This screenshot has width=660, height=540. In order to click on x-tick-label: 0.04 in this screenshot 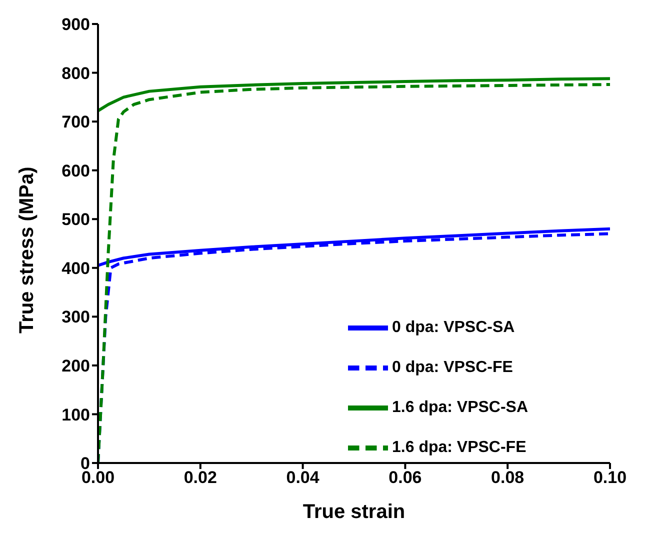, I will do `click(303, 478)`.